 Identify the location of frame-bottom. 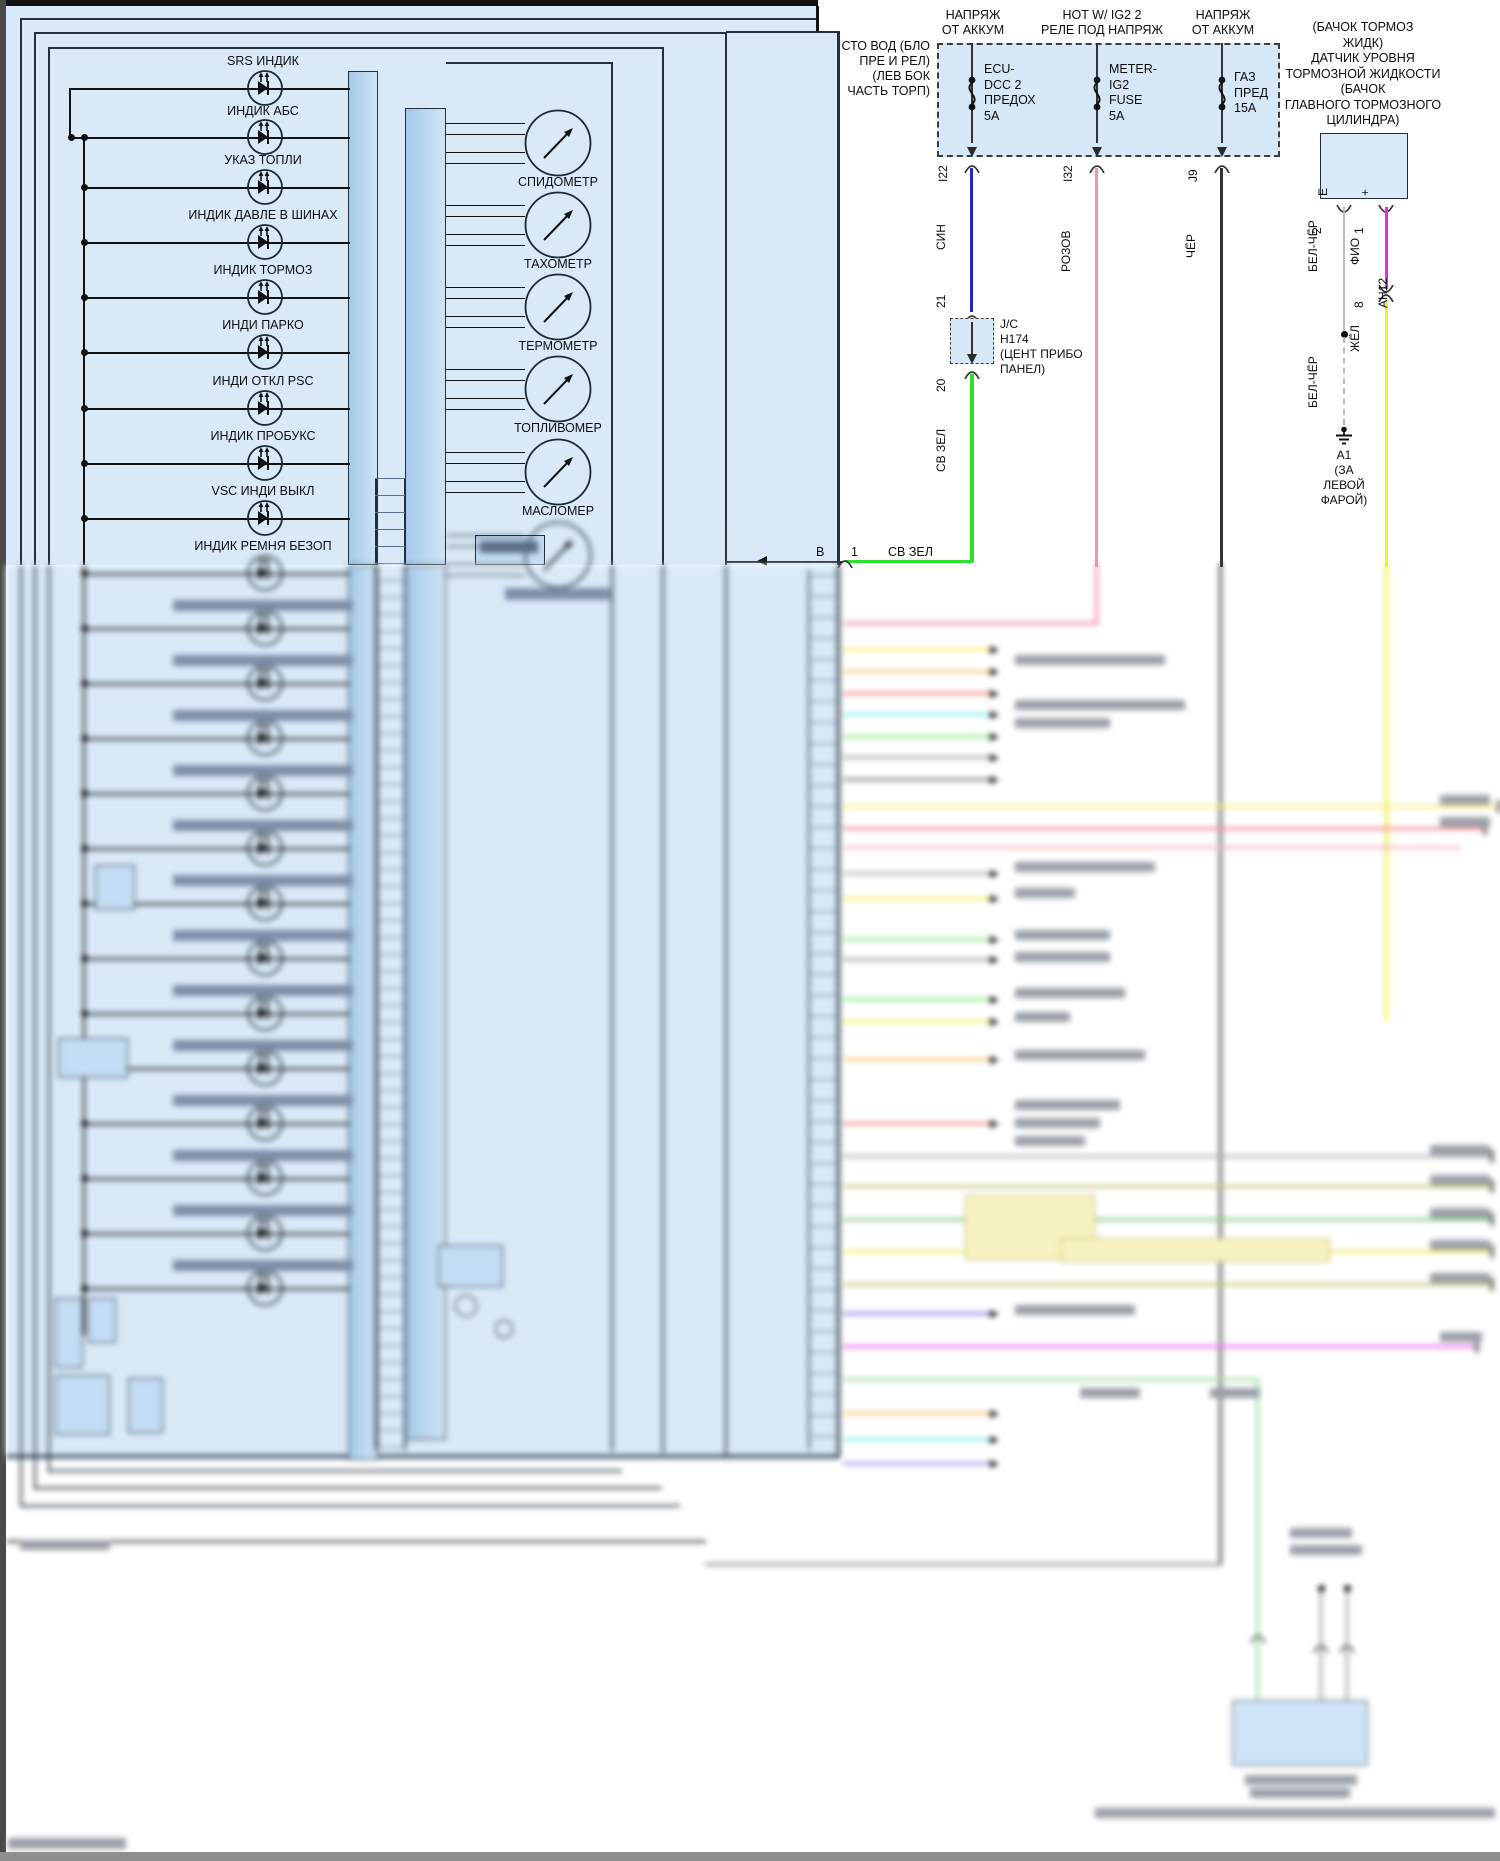
(750, 1856).